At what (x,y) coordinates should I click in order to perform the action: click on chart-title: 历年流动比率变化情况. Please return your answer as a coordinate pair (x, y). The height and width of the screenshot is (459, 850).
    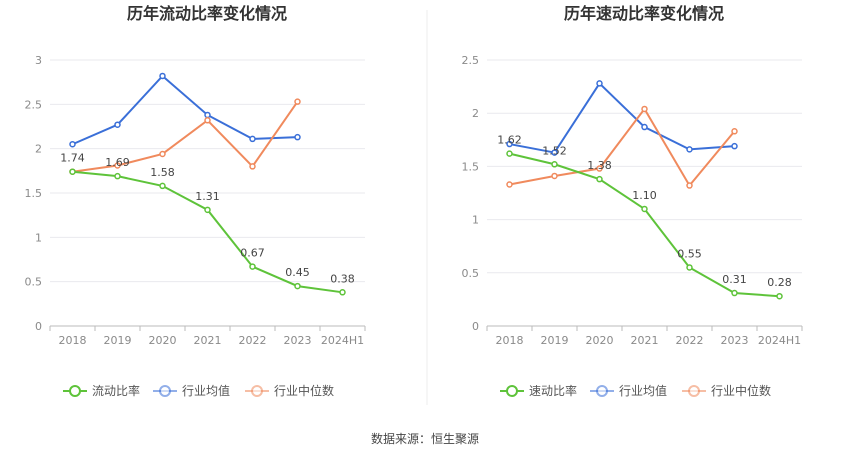
    Looking at the image, I should click on (207, 13).